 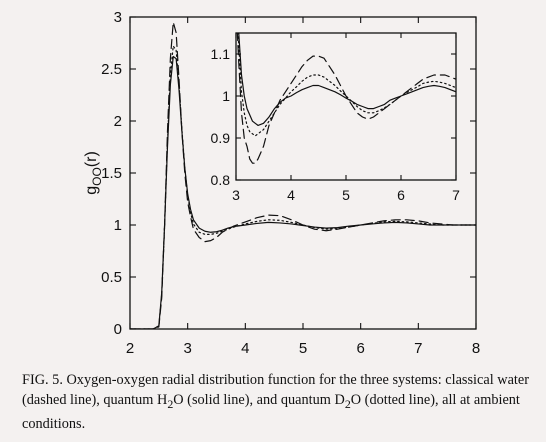 What do you see at coordinates (360, 348) in the screenshot?
I see `main-x-tick-label: 6` at bounding box center [360, 348].